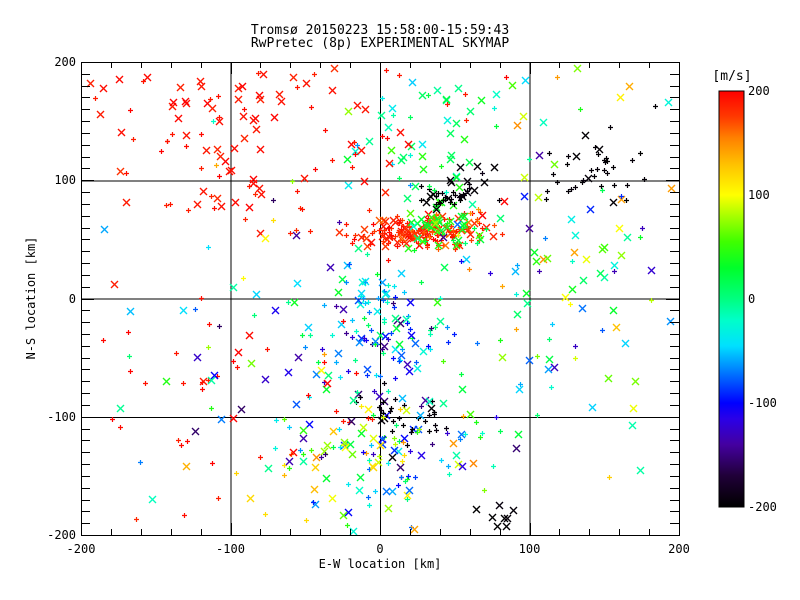 Image resolution: width=800 pixels, height=600 pixels. Describe the element at coordinates (61, 416) in the screenshot. I see `y-tick-label: -100` at that location.